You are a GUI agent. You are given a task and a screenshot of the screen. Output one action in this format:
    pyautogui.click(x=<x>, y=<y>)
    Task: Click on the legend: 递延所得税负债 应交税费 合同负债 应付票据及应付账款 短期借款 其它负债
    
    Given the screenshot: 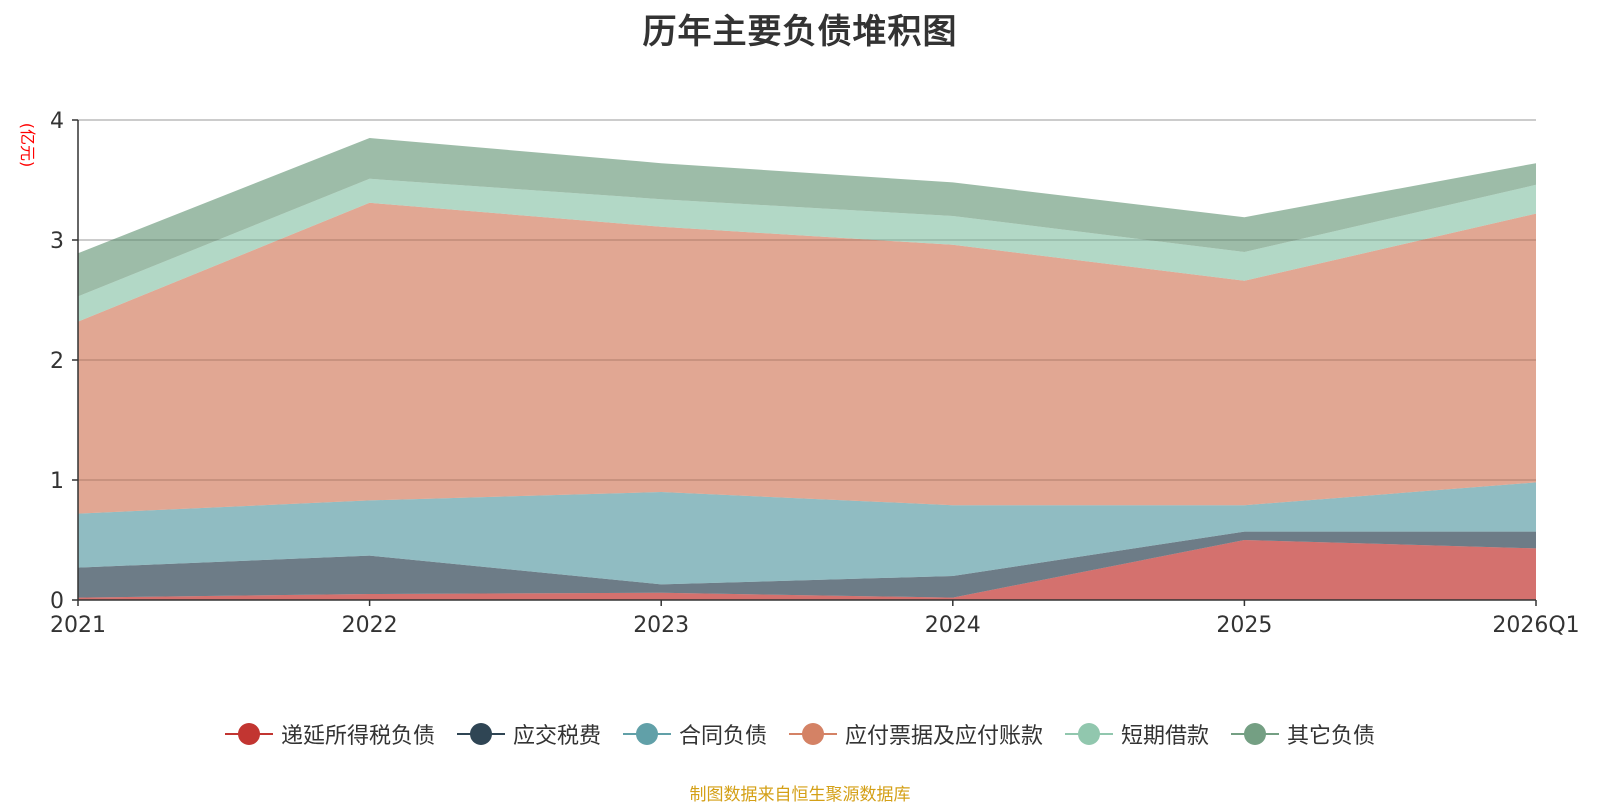 What is the action you would take?
    pyautogui.click(x=800, y=734)
    